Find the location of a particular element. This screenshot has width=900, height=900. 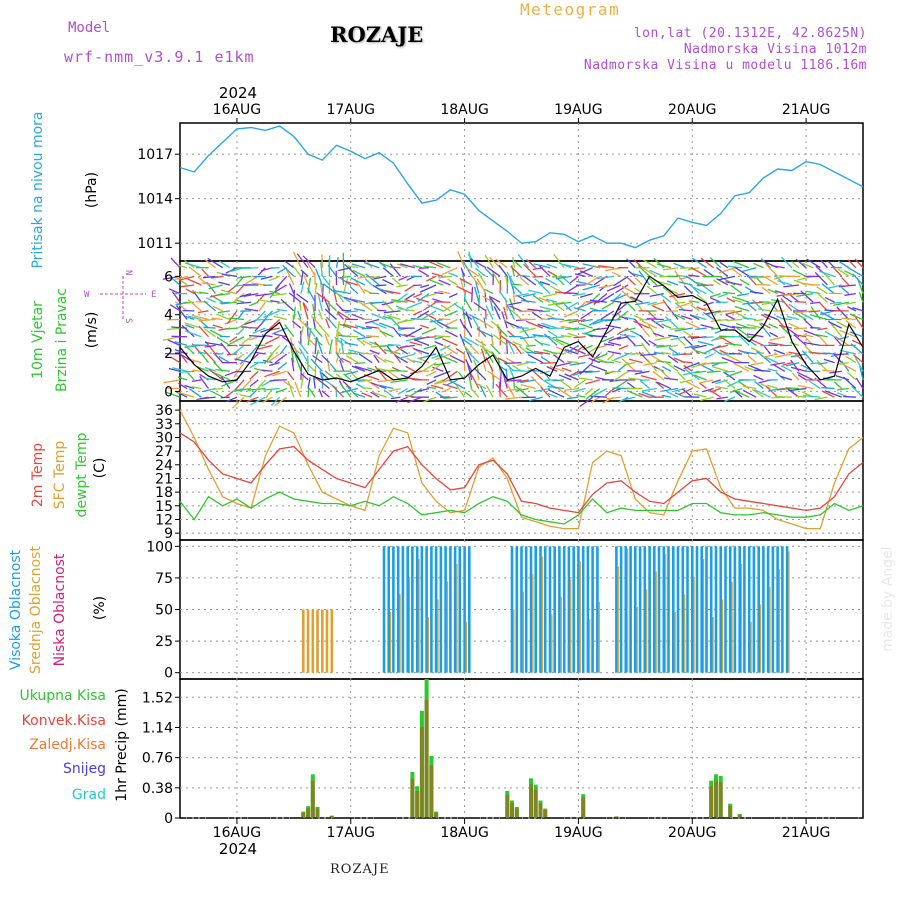

top-date-label: 18AUG is located at coordinates (464, 110).